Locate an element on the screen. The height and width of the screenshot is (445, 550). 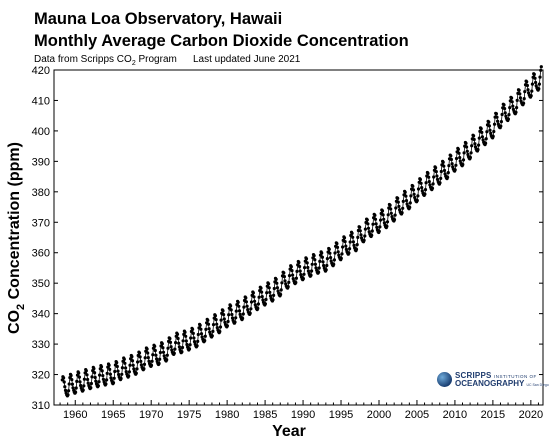
scripps-globe-icon is located at coordinates (444, 379).